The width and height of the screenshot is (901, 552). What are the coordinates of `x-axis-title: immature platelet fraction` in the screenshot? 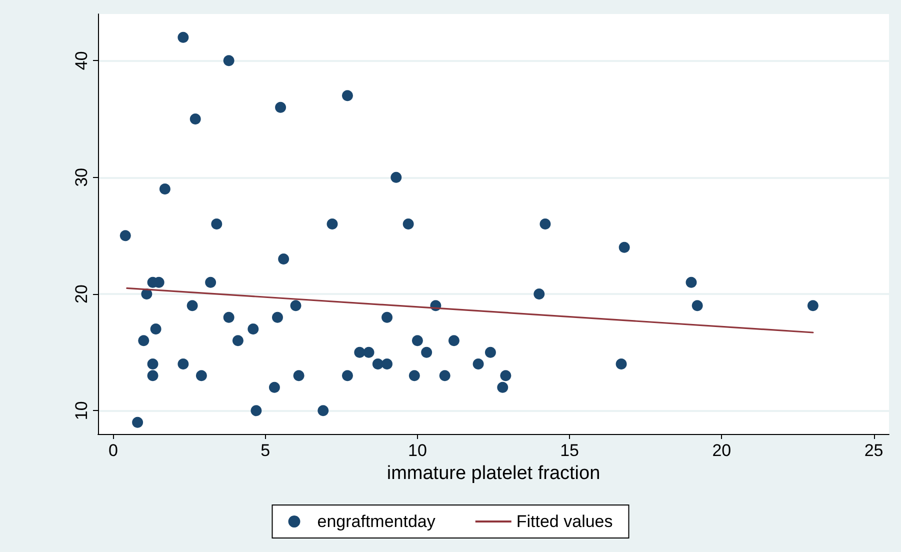 It's located at (493, 473).